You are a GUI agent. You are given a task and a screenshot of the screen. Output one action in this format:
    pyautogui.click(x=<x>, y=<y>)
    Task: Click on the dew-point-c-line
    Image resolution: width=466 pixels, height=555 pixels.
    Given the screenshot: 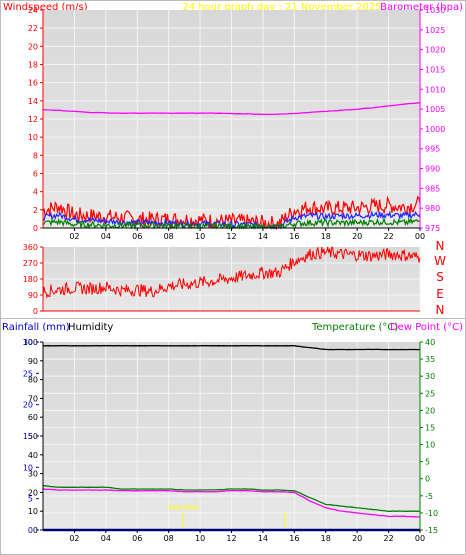 What is the action you would take?
    pyautogui.click(x=231, y=503)
    